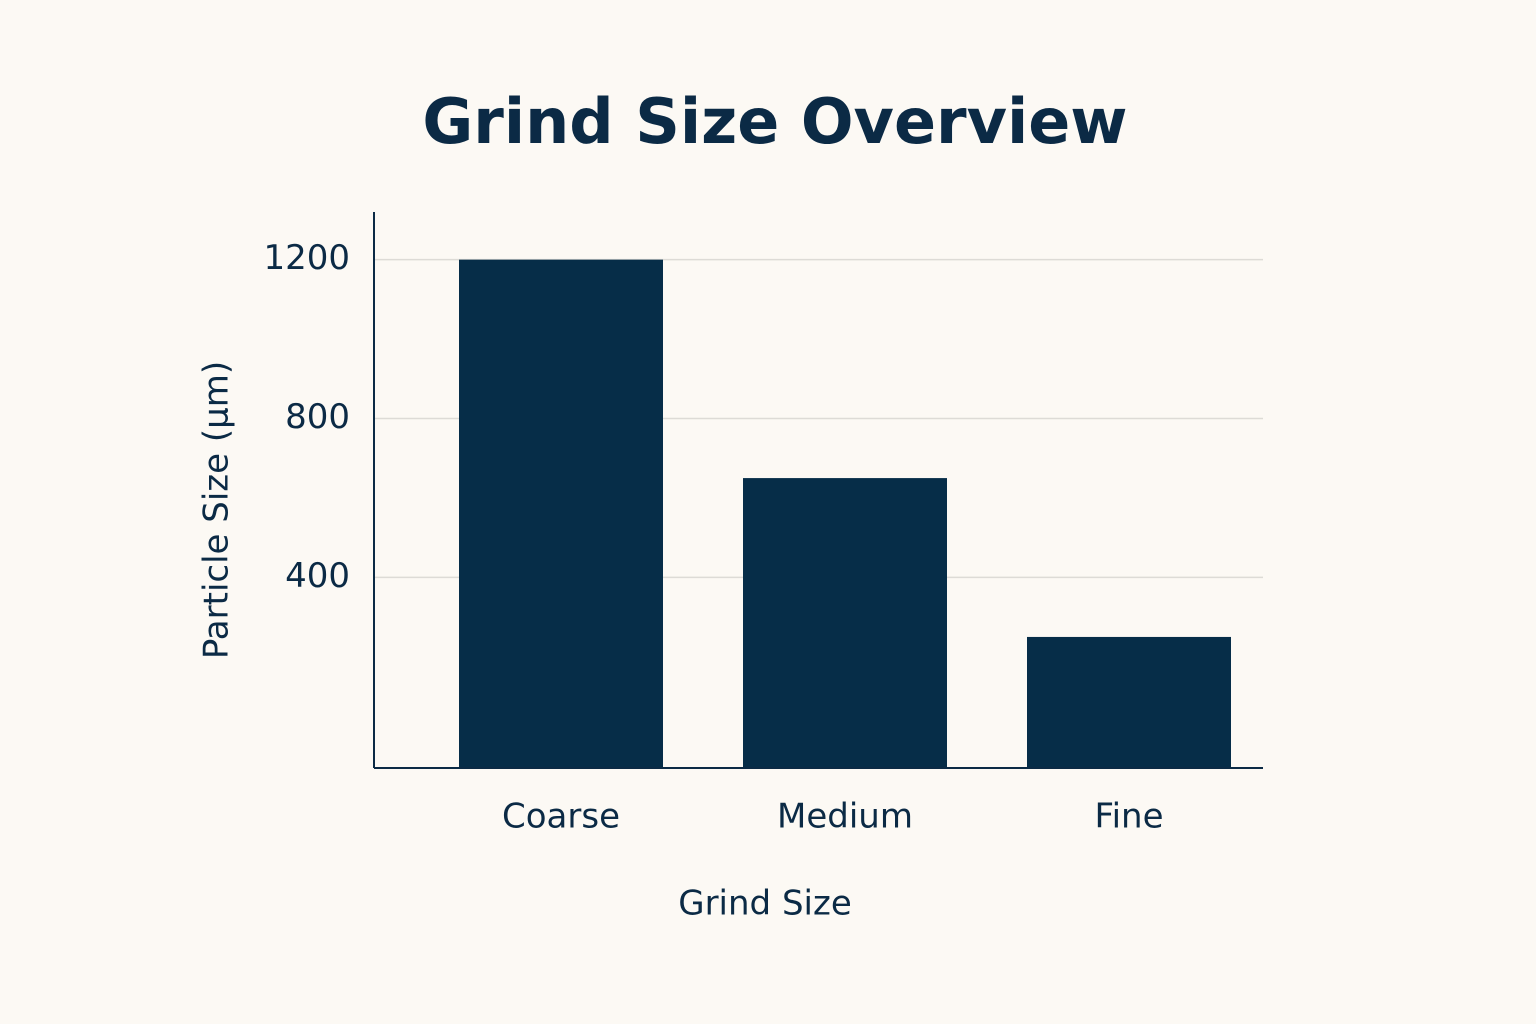 The height and width of the screenshot is (1024, 1536). Describe the element at coordinates (317, 576) in the screenshot. I see `y-tick-label: 400` at that location.